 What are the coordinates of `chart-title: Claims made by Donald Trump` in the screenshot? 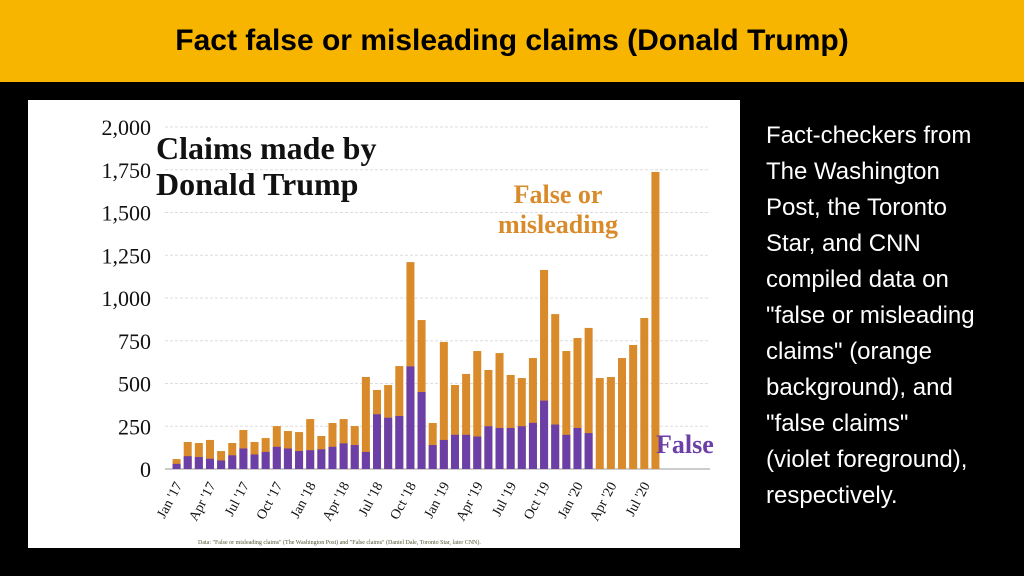 It's located at (266, 166).